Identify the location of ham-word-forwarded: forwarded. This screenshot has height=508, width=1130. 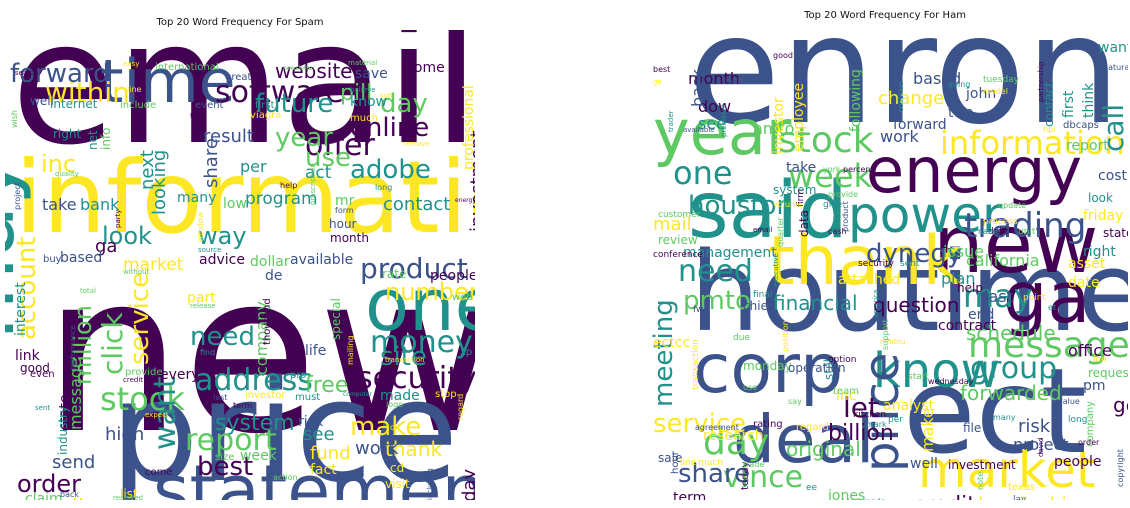
(1011, 393).